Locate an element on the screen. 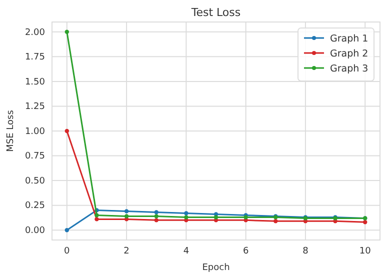 This screenshot has height=278, width=392. y-axis-title: MSE Loss is located at coordinates (11, 131).